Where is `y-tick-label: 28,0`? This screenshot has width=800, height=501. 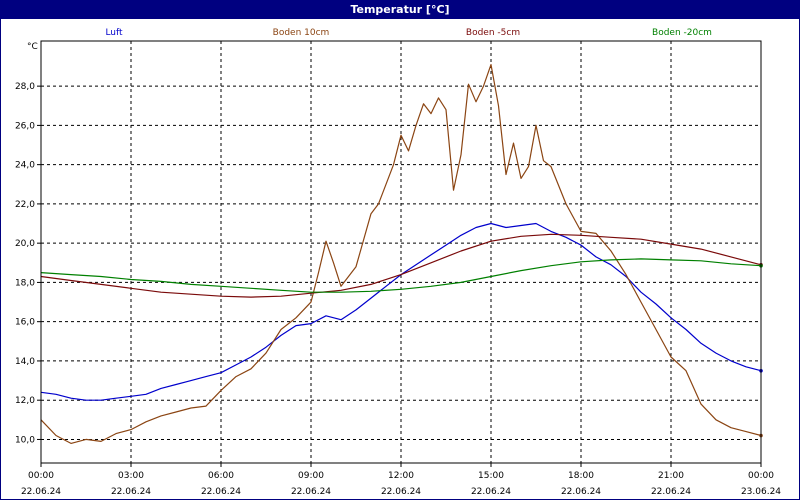 y-tick-label: 28,0 is located at coordinates (25, 87).